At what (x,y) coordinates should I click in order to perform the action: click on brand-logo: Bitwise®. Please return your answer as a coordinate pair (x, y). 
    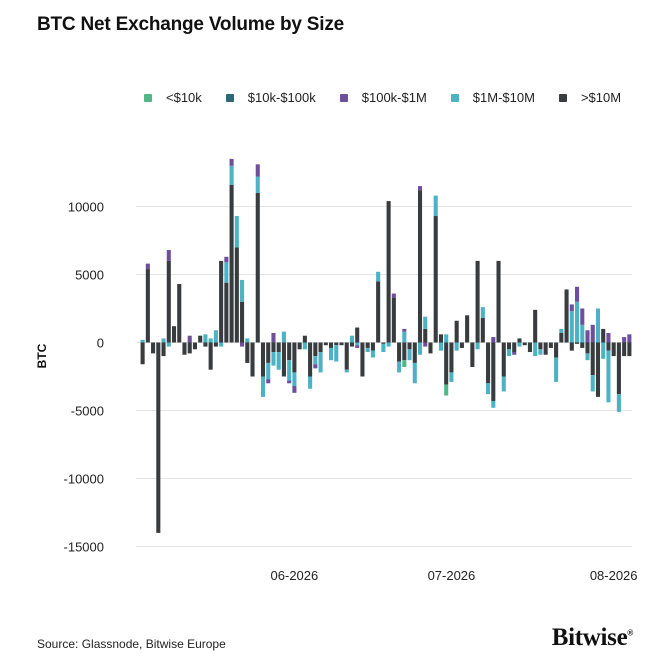
    Looking at the image, I should click on (592, 638).